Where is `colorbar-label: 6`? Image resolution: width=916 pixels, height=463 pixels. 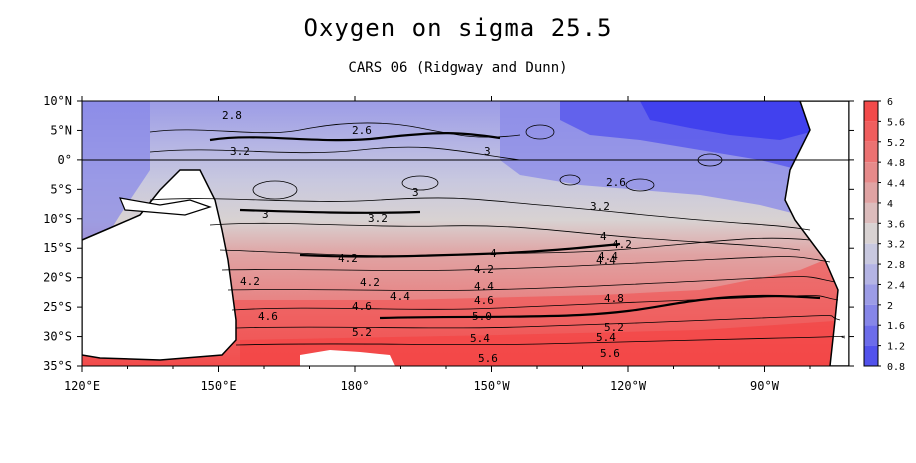 colorbar-label: 6 is located at coordinates (890, 102).